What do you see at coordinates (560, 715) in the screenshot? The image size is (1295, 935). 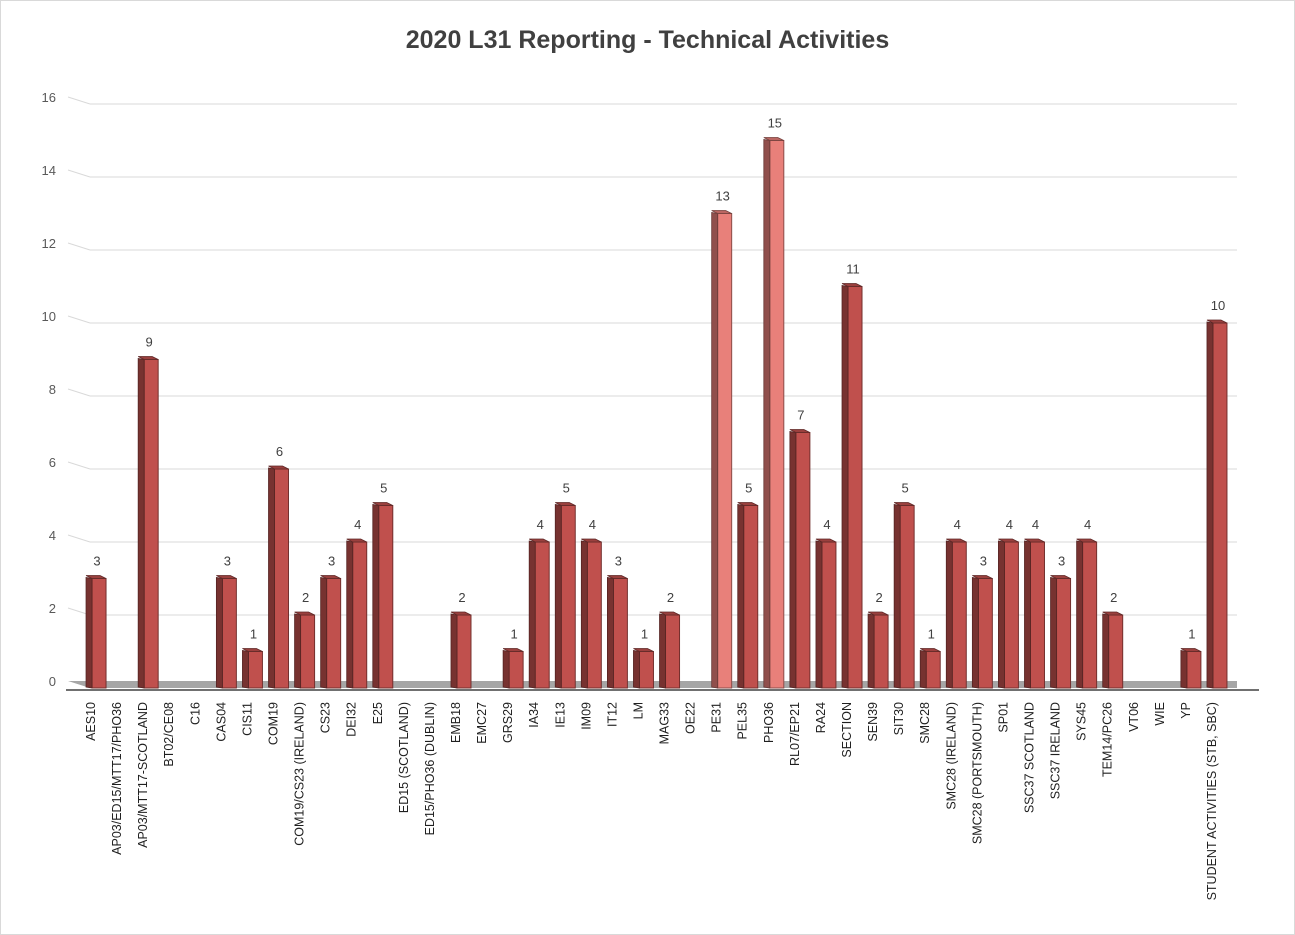 I see `x-tick-label: IE13` at bounding box center [560, 715].